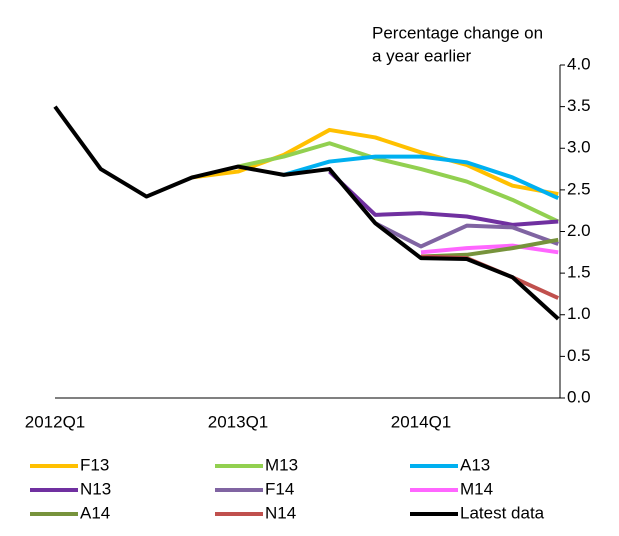 The image size is (619, 536). Describe the element at coordinates (55, 421) in the screenshot. I see `x-tick-label: 2012Q1` at that location.